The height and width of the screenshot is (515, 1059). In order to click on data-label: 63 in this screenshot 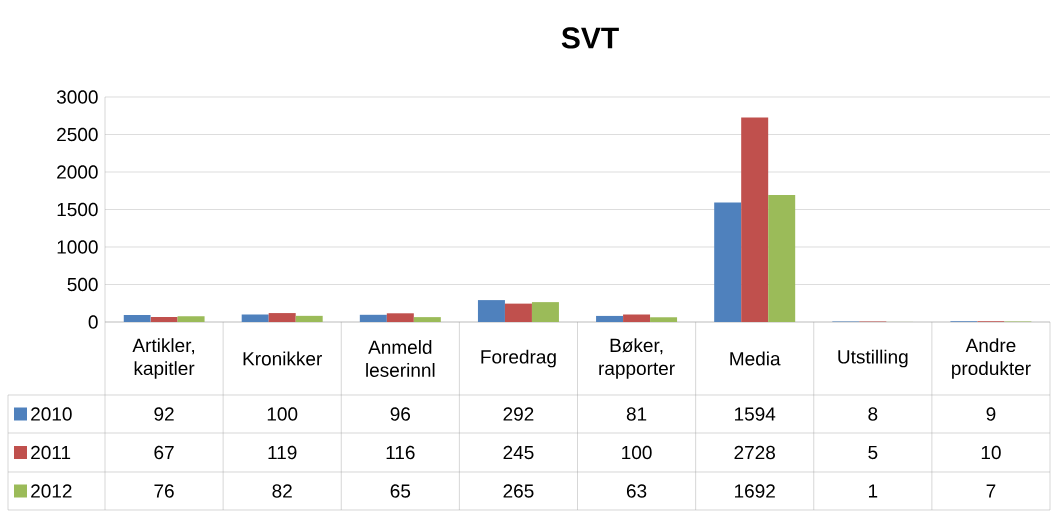, I will do `click(636, 491)`.